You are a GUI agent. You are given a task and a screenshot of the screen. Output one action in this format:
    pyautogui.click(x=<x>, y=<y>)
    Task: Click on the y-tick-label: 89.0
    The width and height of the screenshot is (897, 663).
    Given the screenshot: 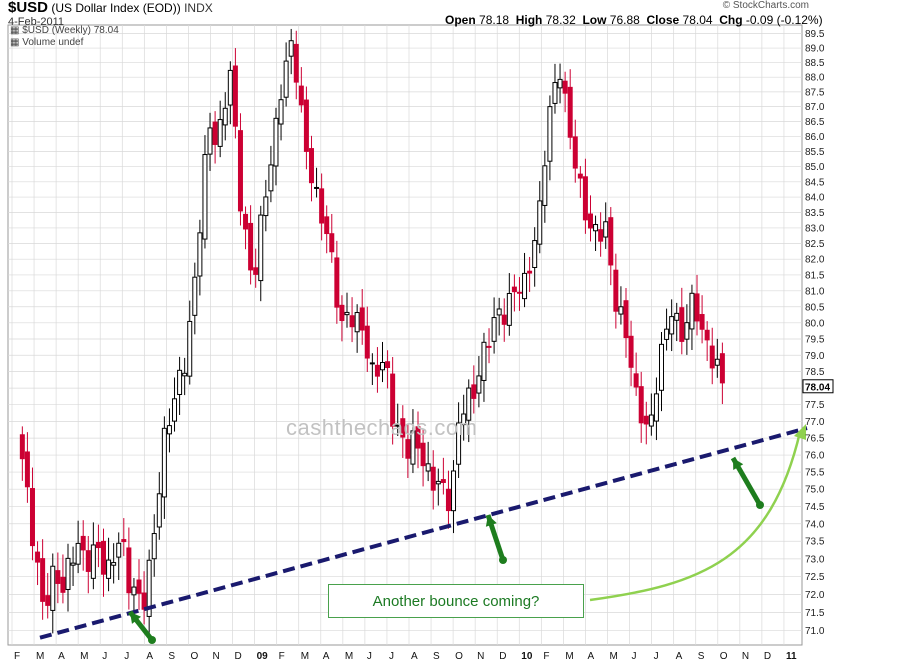 What is the action you would take?
    pyautogui.click(x=815, y=49)
    